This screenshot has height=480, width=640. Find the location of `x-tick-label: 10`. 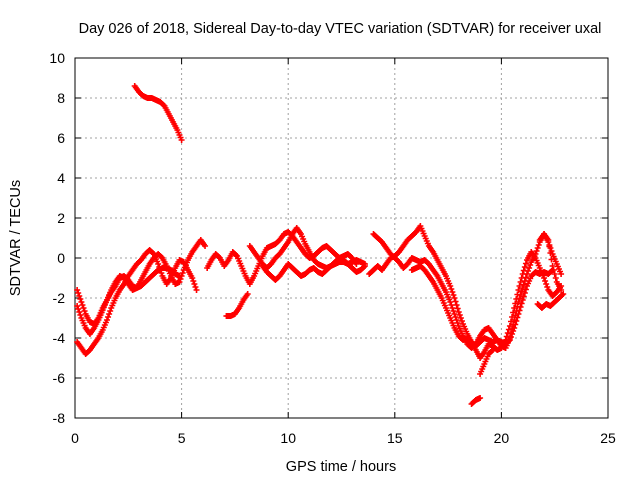

x-tick-label: 10 is located at coordinates (288, 438).